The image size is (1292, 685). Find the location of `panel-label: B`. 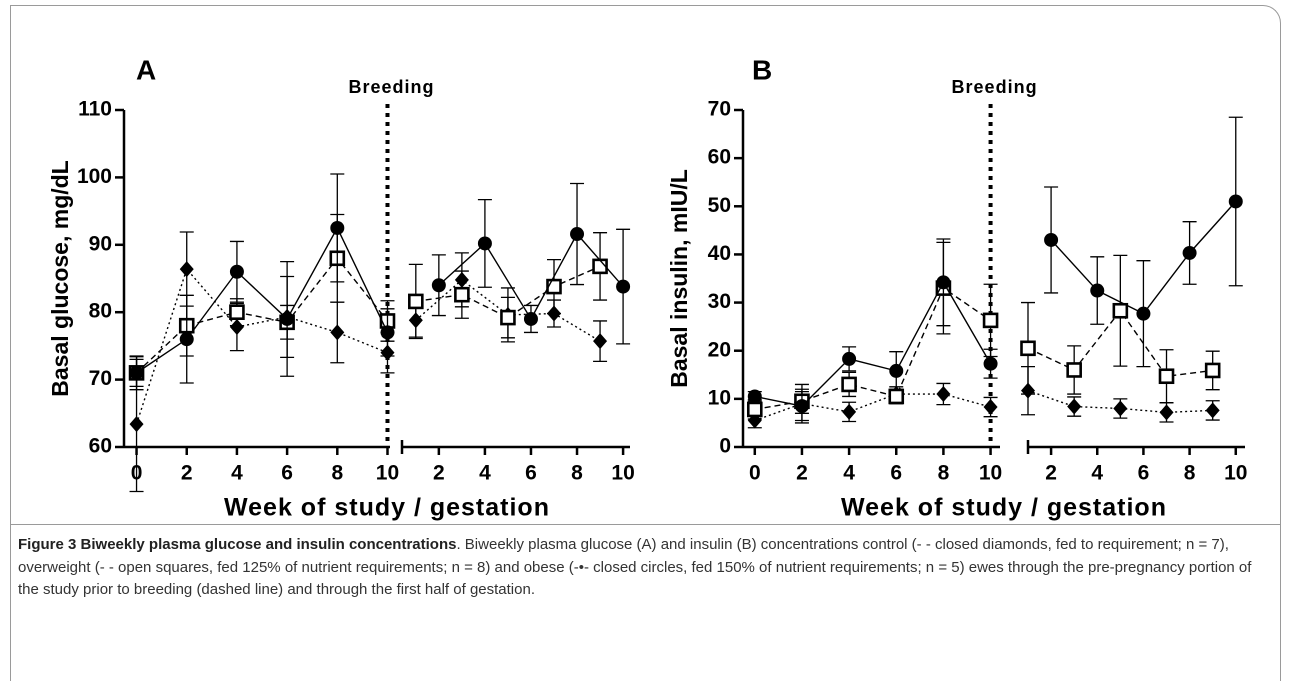

panel-label: B is located at coordinates (762, 69).